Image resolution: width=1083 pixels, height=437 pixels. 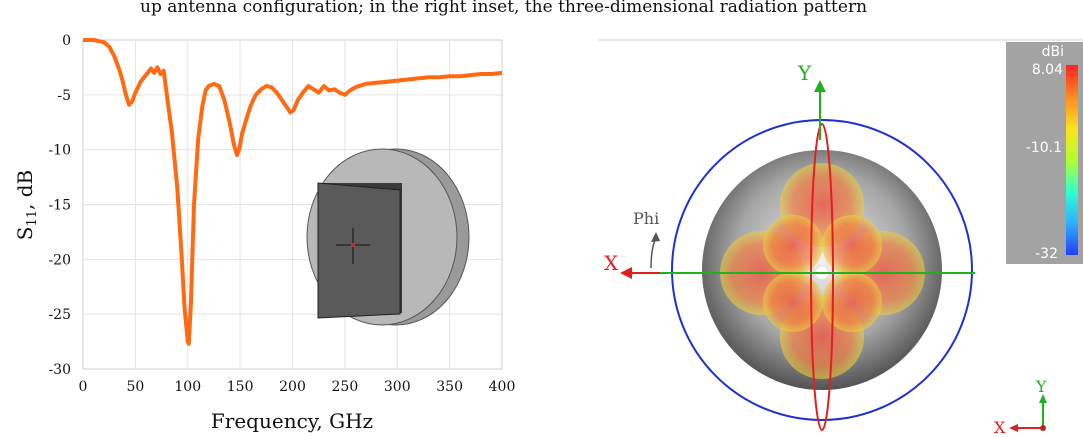 What do you see at coordinates (502, 387) in the screenshot?
I see `x-tick-label: 400` at bounding box center [502, 387].